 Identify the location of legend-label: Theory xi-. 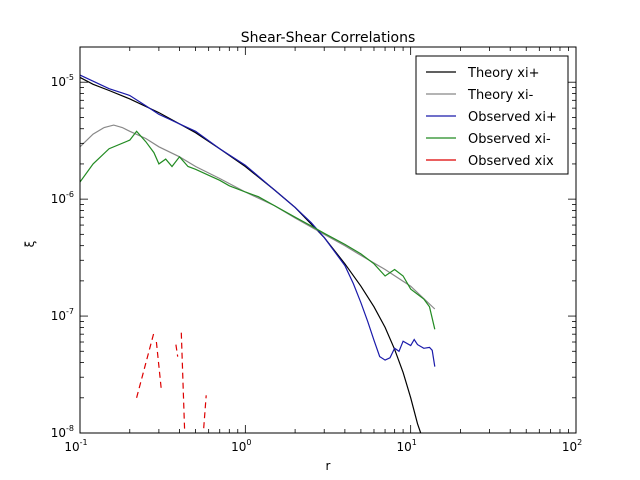
(500, 95).